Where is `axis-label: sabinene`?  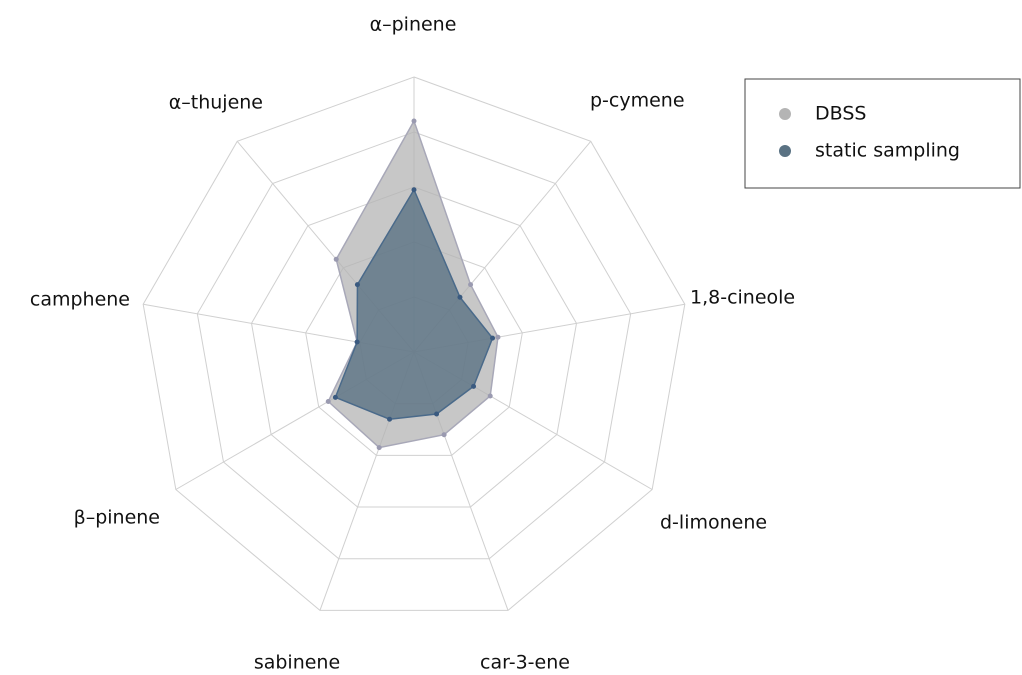 axis-label: sabinene is located at coordinates (297, 663).